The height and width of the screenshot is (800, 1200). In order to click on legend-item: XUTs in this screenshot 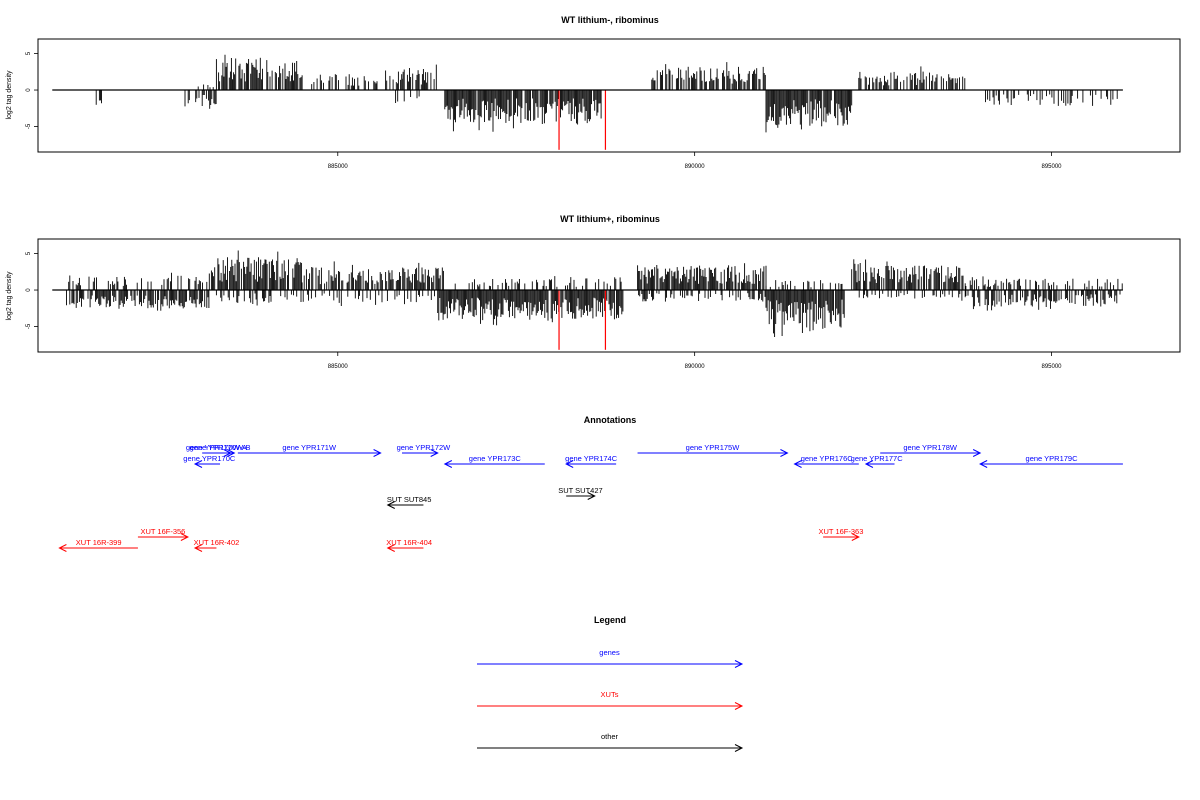, I will do `click(610, 700)`.